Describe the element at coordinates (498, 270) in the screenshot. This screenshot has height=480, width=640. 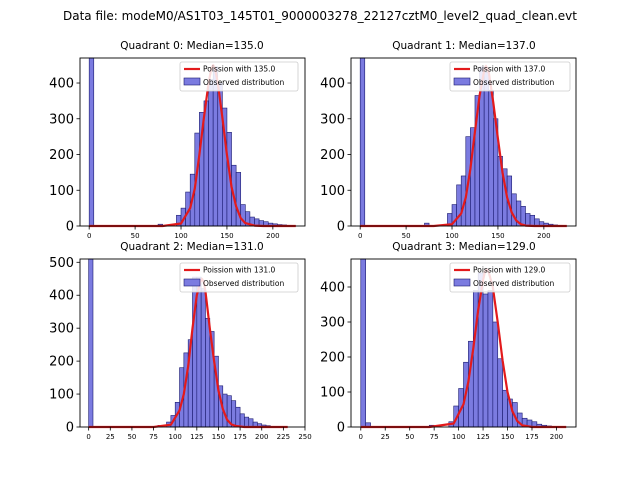
I see `legend-line-prefix-3: Poission with` at that location.